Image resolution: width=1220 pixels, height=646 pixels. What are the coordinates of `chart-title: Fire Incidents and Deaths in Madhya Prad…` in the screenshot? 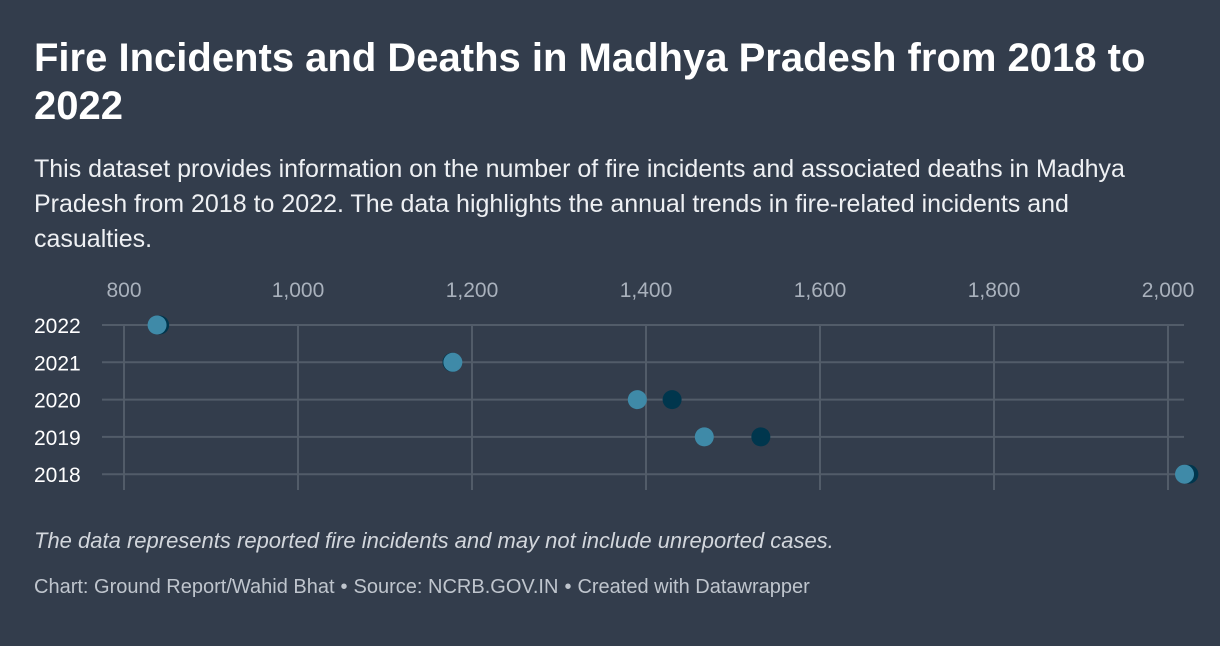 It's located at (590, 82).